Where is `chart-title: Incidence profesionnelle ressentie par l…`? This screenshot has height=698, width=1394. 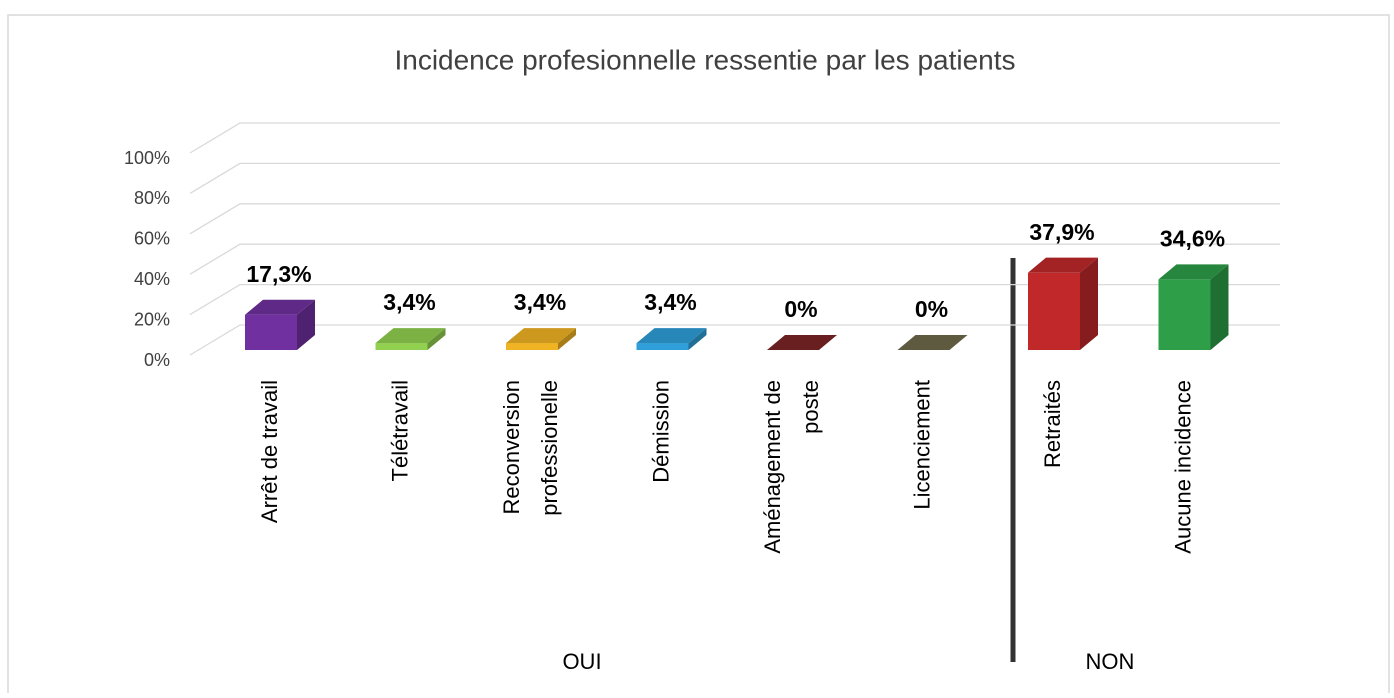 chart-title: Incidence profesionnelle ressentie par l… is located at coordinates (704, 59).